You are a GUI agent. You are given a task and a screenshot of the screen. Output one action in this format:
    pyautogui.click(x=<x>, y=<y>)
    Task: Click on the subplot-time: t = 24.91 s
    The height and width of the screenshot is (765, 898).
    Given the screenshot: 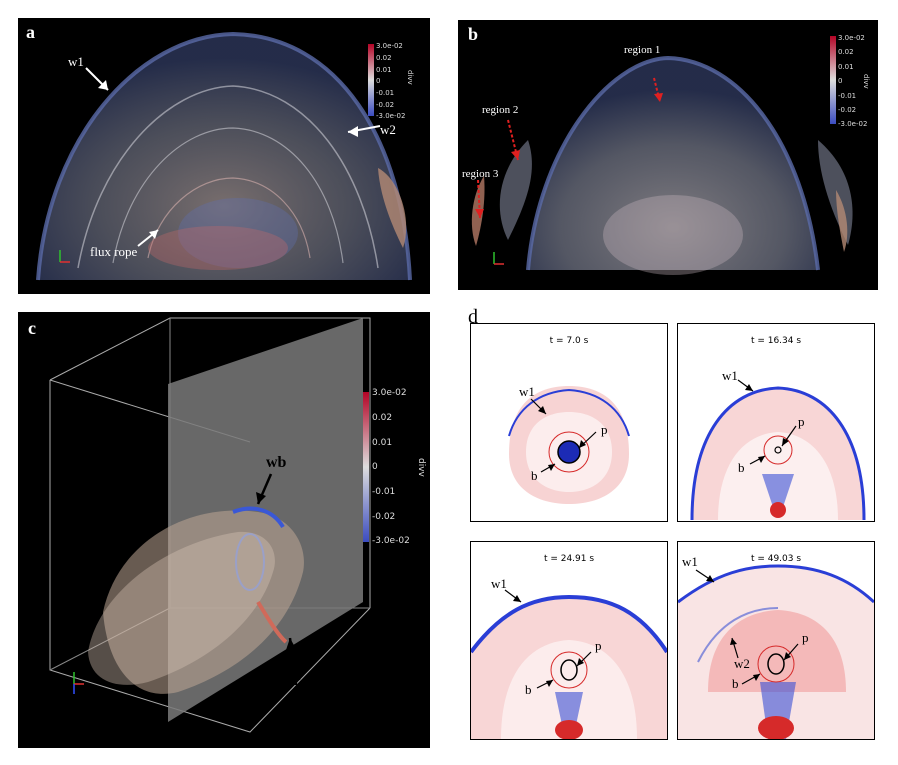 What is the action you would take?
    pyautogui.click(x=569, y=559)
    